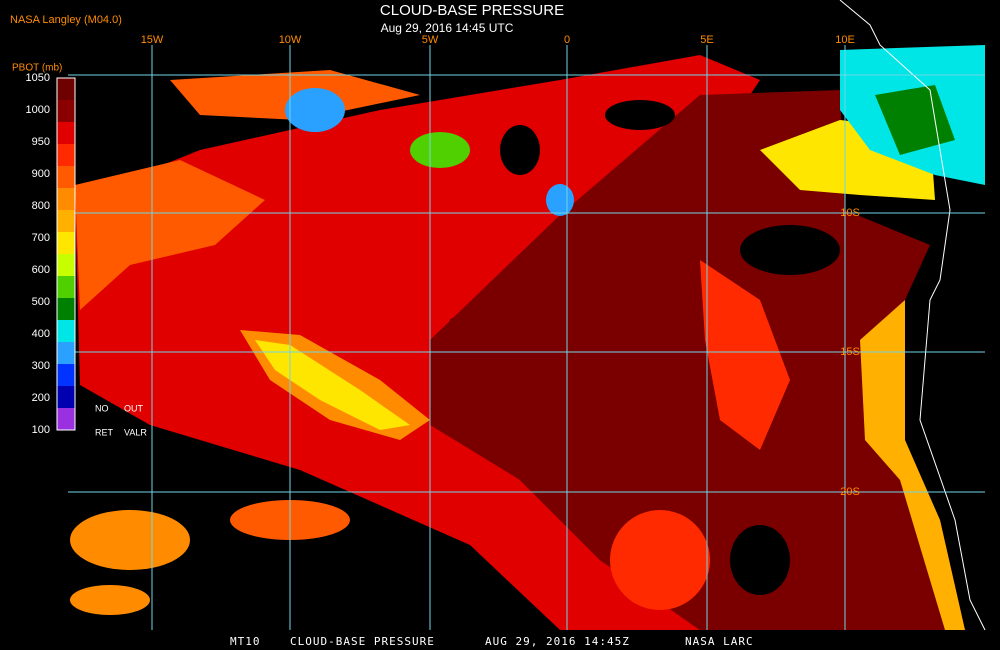 Image resolution: width=1000 pixels, height=650 pixels. Describe the element at coordinates (152, 40) in the screenshot. I see `longitude-label: 15W` at that location.